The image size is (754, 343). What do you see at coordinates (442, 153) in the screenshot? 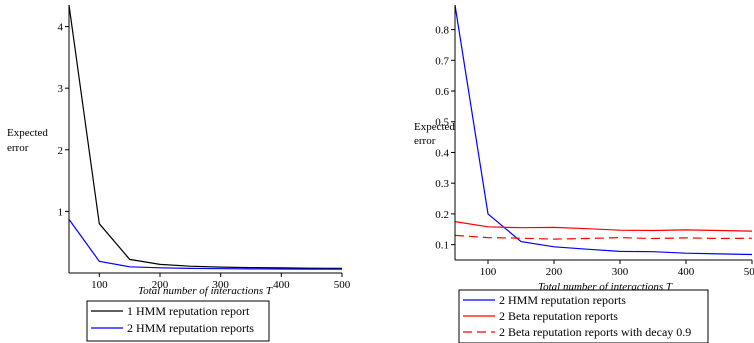
I see `y-tick-label: 0.4` at bounding box center [442, 153].